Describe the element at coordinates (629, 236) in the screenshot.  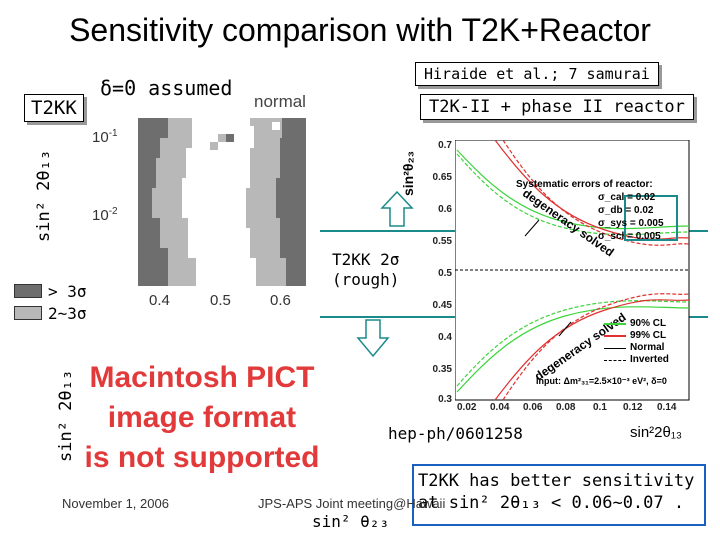
I see `syst-item: σ_scl = 0.005` at that location.